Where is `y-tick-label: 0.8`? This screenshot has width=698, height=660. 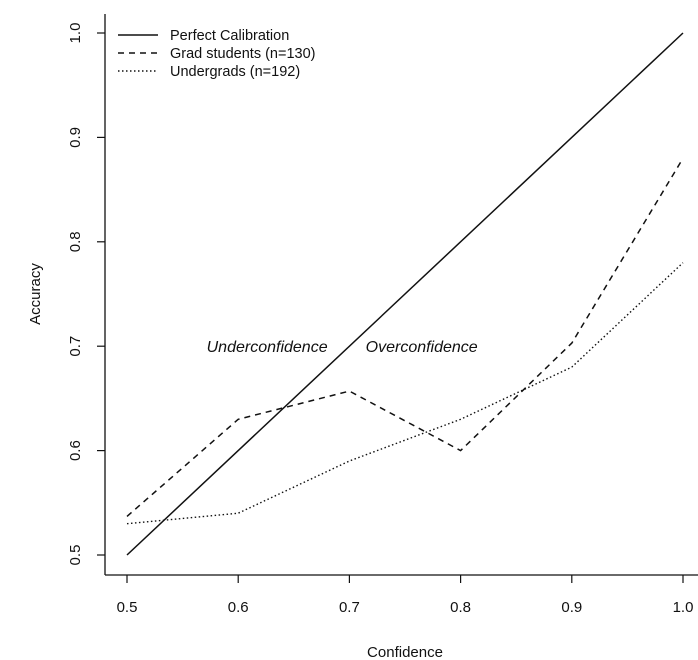 y-tick-label: 0.8 is located at coordinates (75, 241).